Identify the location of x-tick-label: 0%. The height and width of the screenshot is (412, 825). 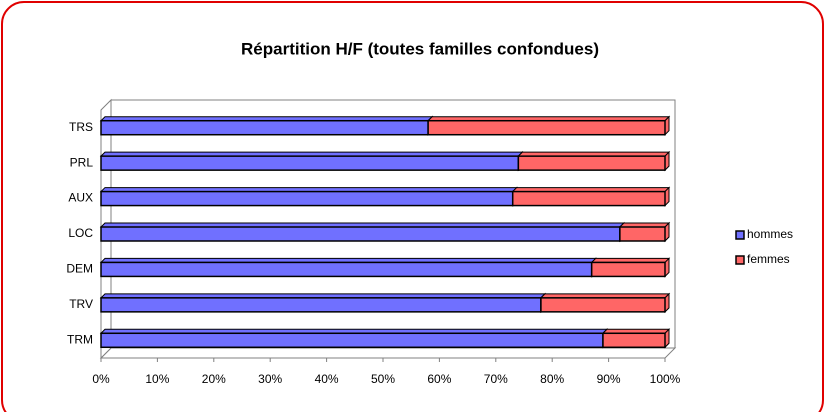
(101, 379).